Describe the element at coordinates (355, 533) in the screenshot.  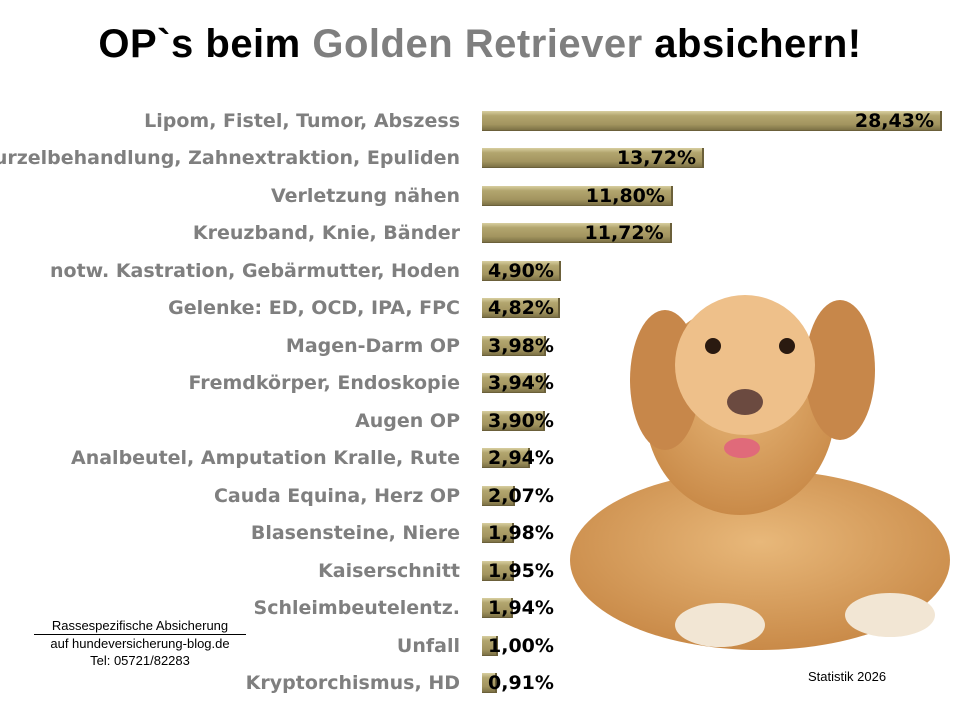
I see `category-label: Blasensteine, Niere` at that location.